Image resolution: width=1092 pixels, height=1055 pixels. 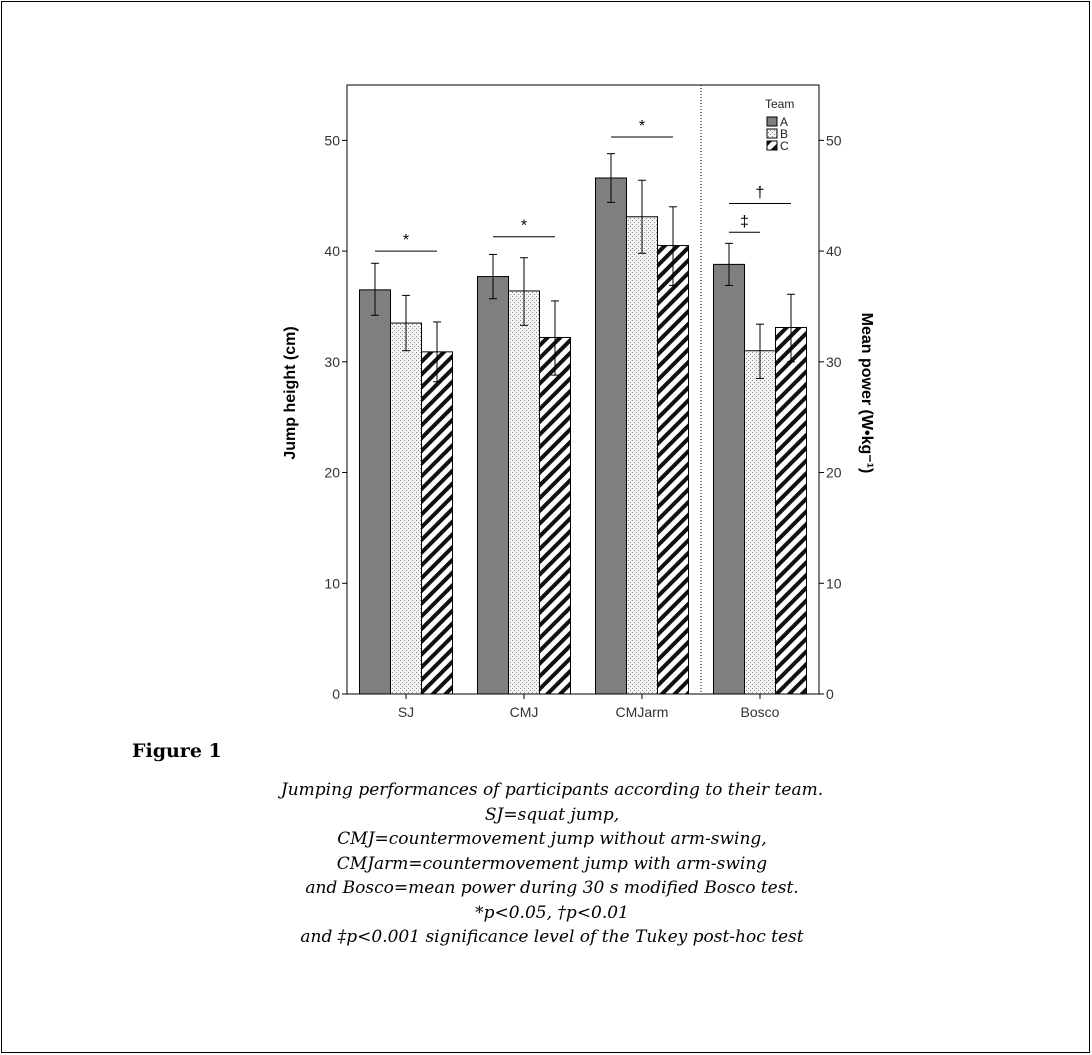 What do you see at coordinates (834, 251) in the screenshot?
I see `y2-tick-label: 40` at bounding box center [834, 251].